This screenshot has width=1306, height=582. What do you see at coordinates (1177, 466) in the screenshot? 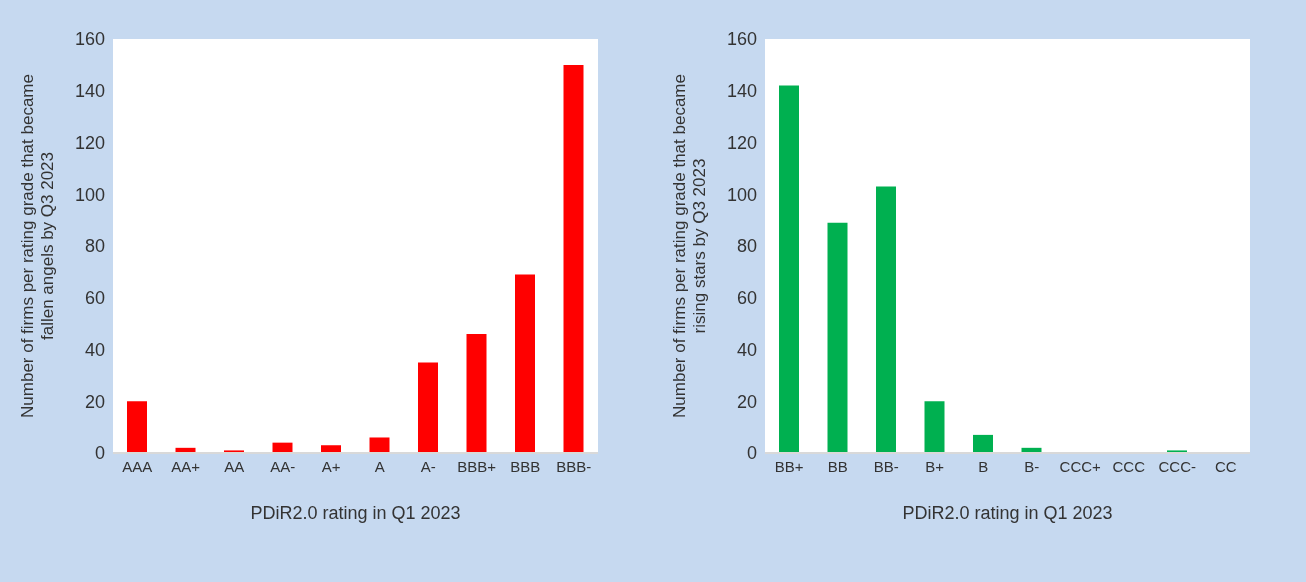
I see `x-tick-label: CCC-` at bounding box center [1177, 466].